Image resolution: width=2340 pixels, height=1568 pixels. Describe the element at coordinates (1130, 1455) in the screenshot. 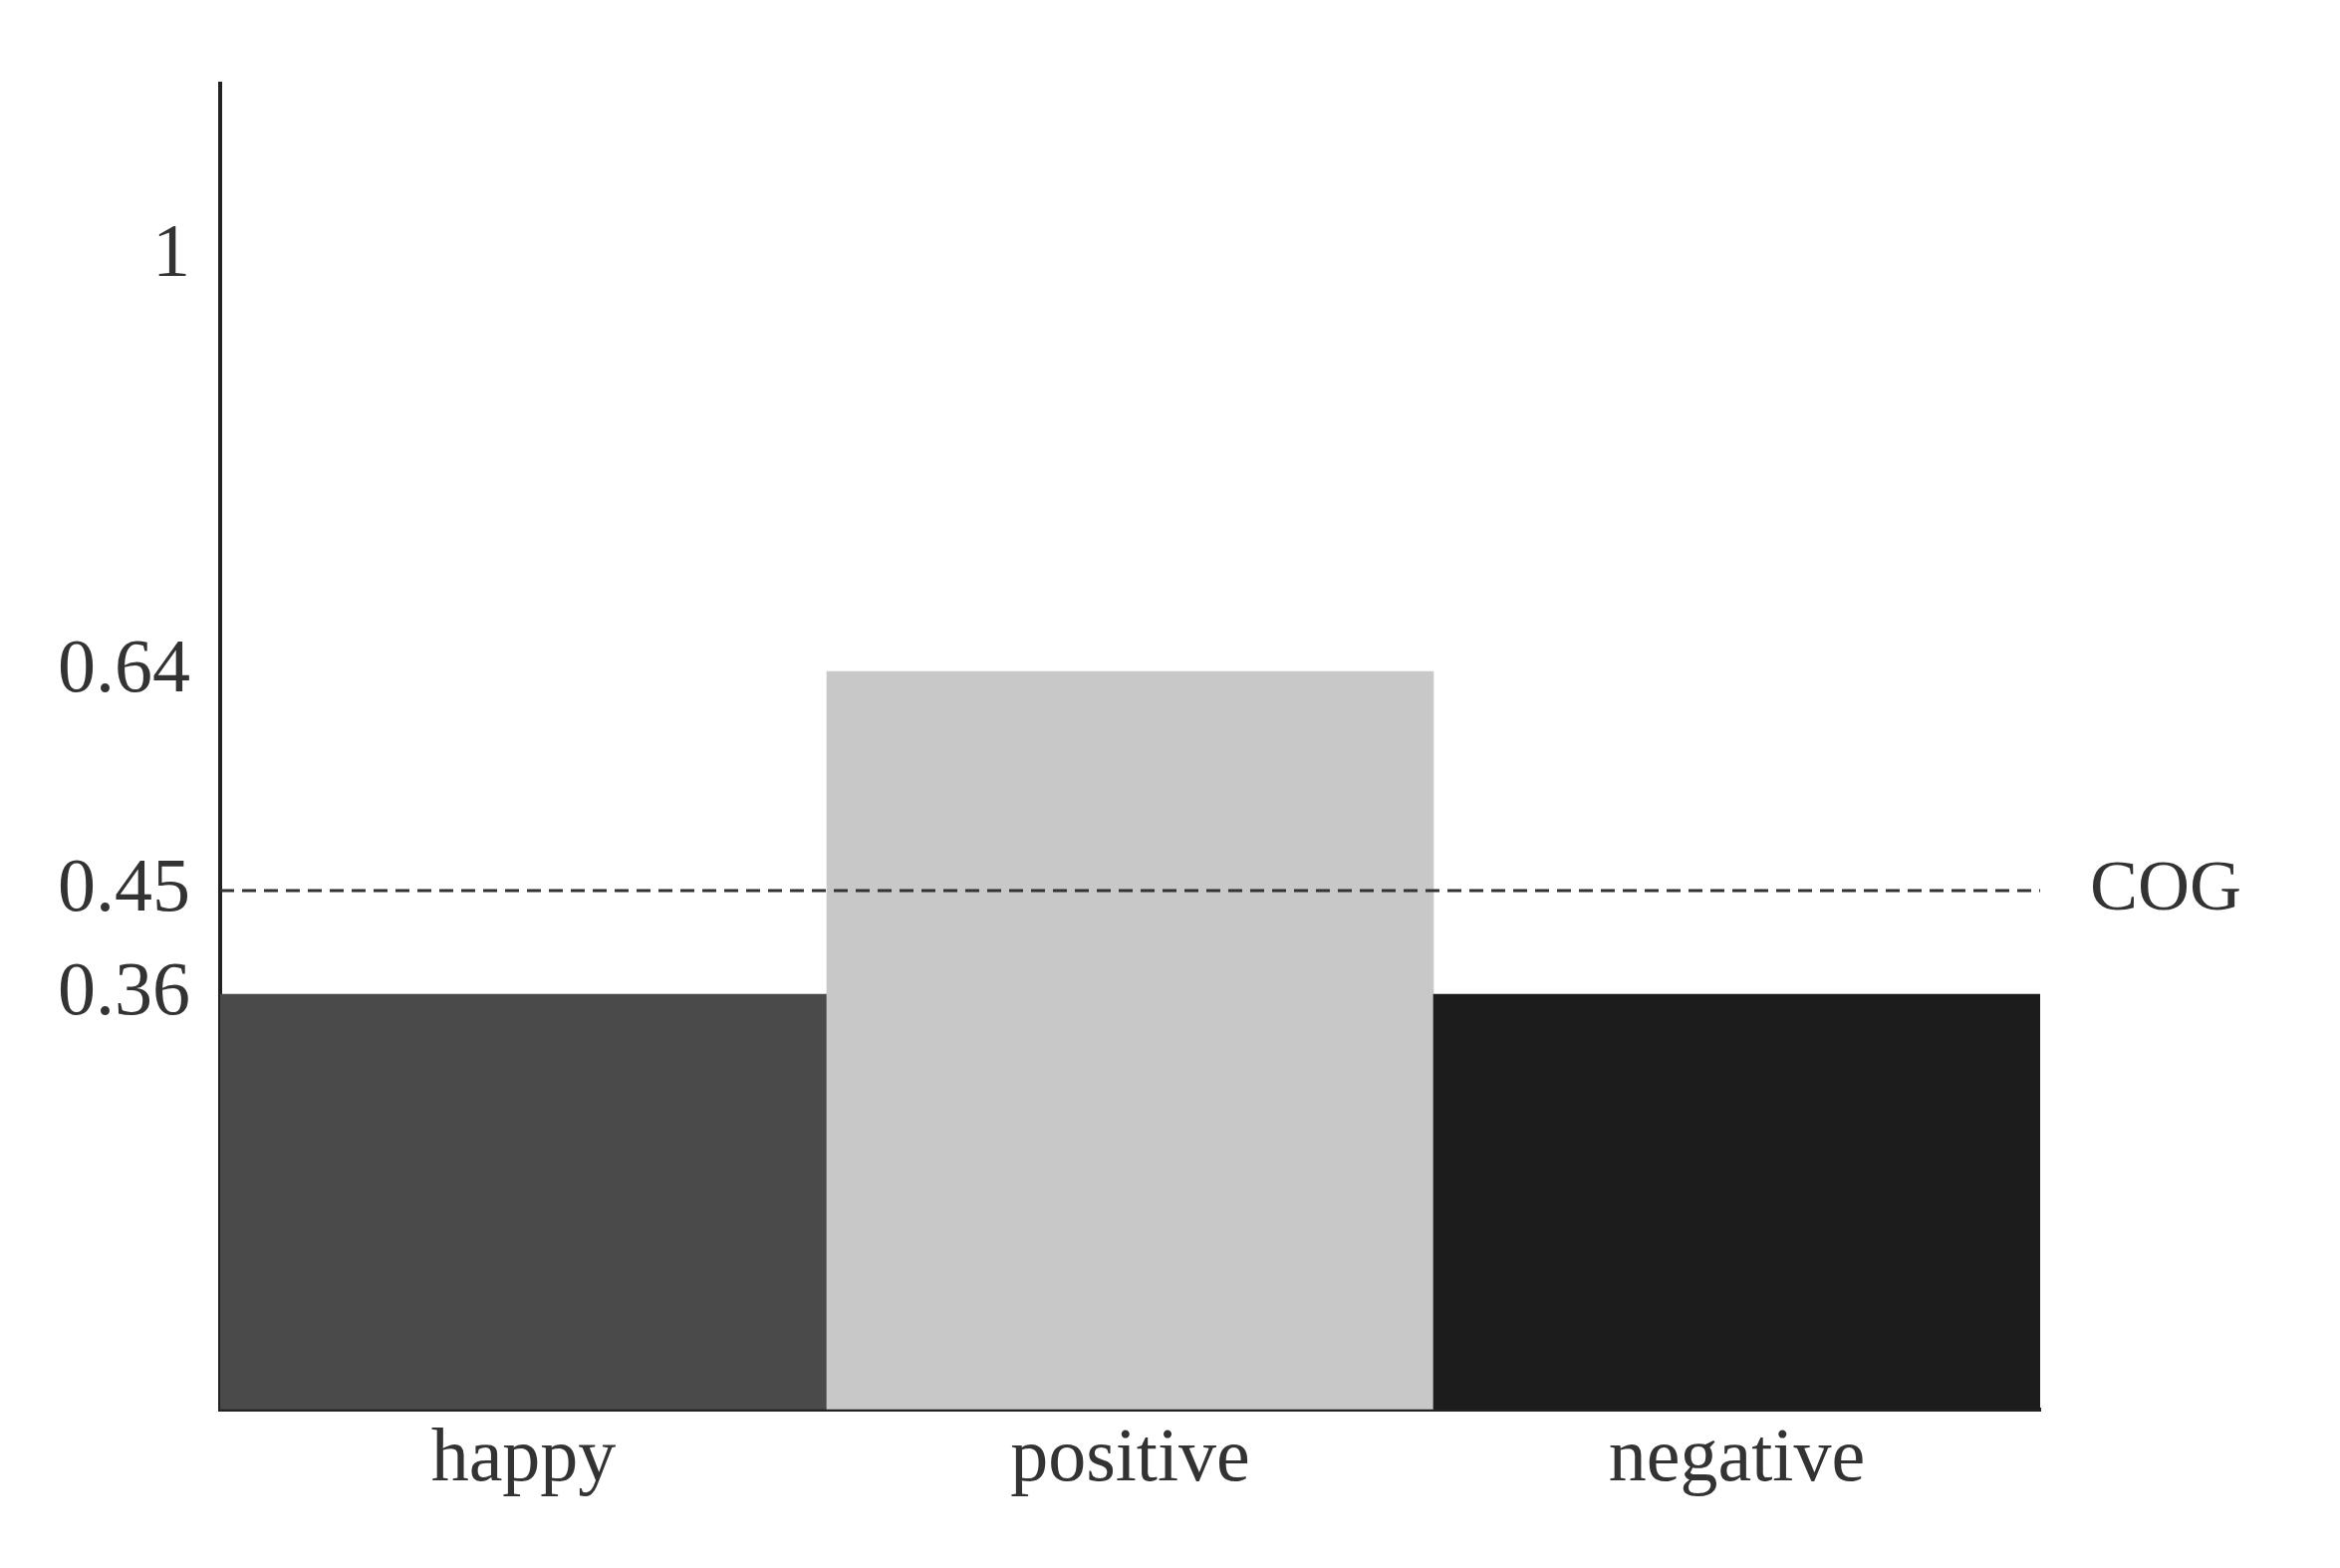

I see `x-tick-label: positive` at that location.